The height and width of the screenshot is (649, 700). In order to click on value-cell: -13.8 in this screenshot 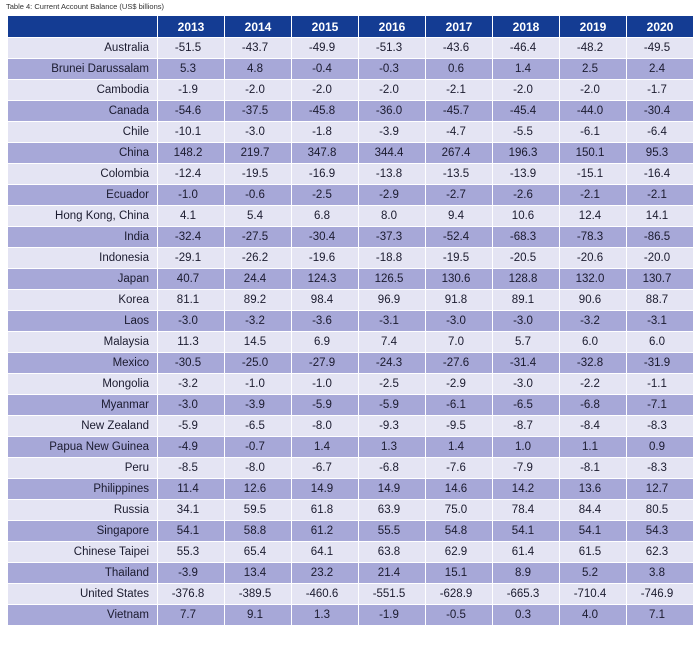, I will do `click(392, 174)`.